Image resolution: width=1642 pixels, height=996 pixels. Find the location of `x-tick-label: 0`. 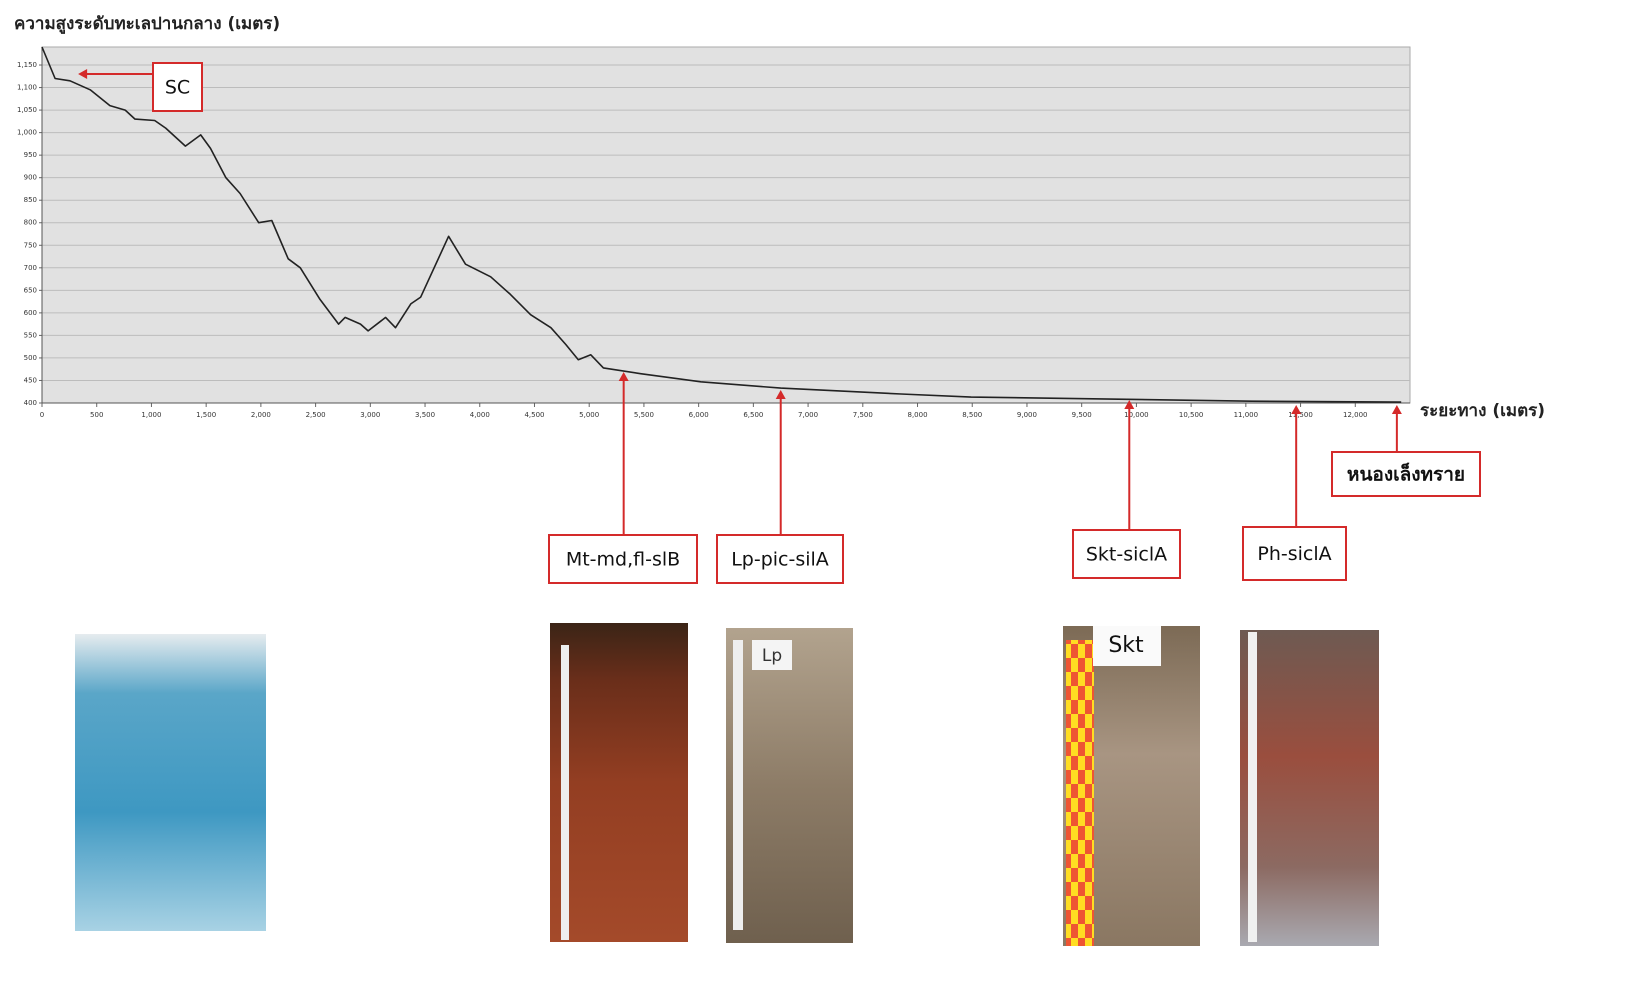

x-tick-label: 0 is located at coordinates (42, 415).